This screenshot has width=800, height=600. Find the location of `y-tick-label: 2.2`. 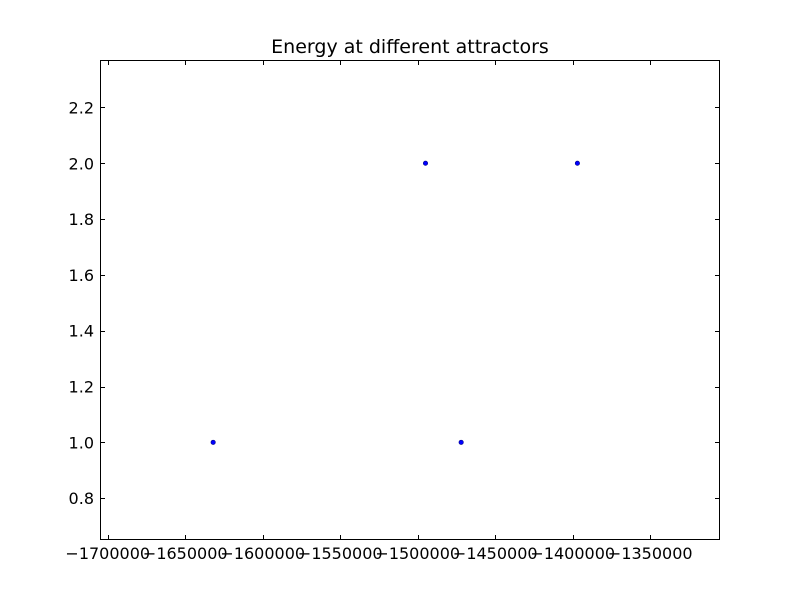

y-tick-label: 2.2 is located at coordinates (81, 107).